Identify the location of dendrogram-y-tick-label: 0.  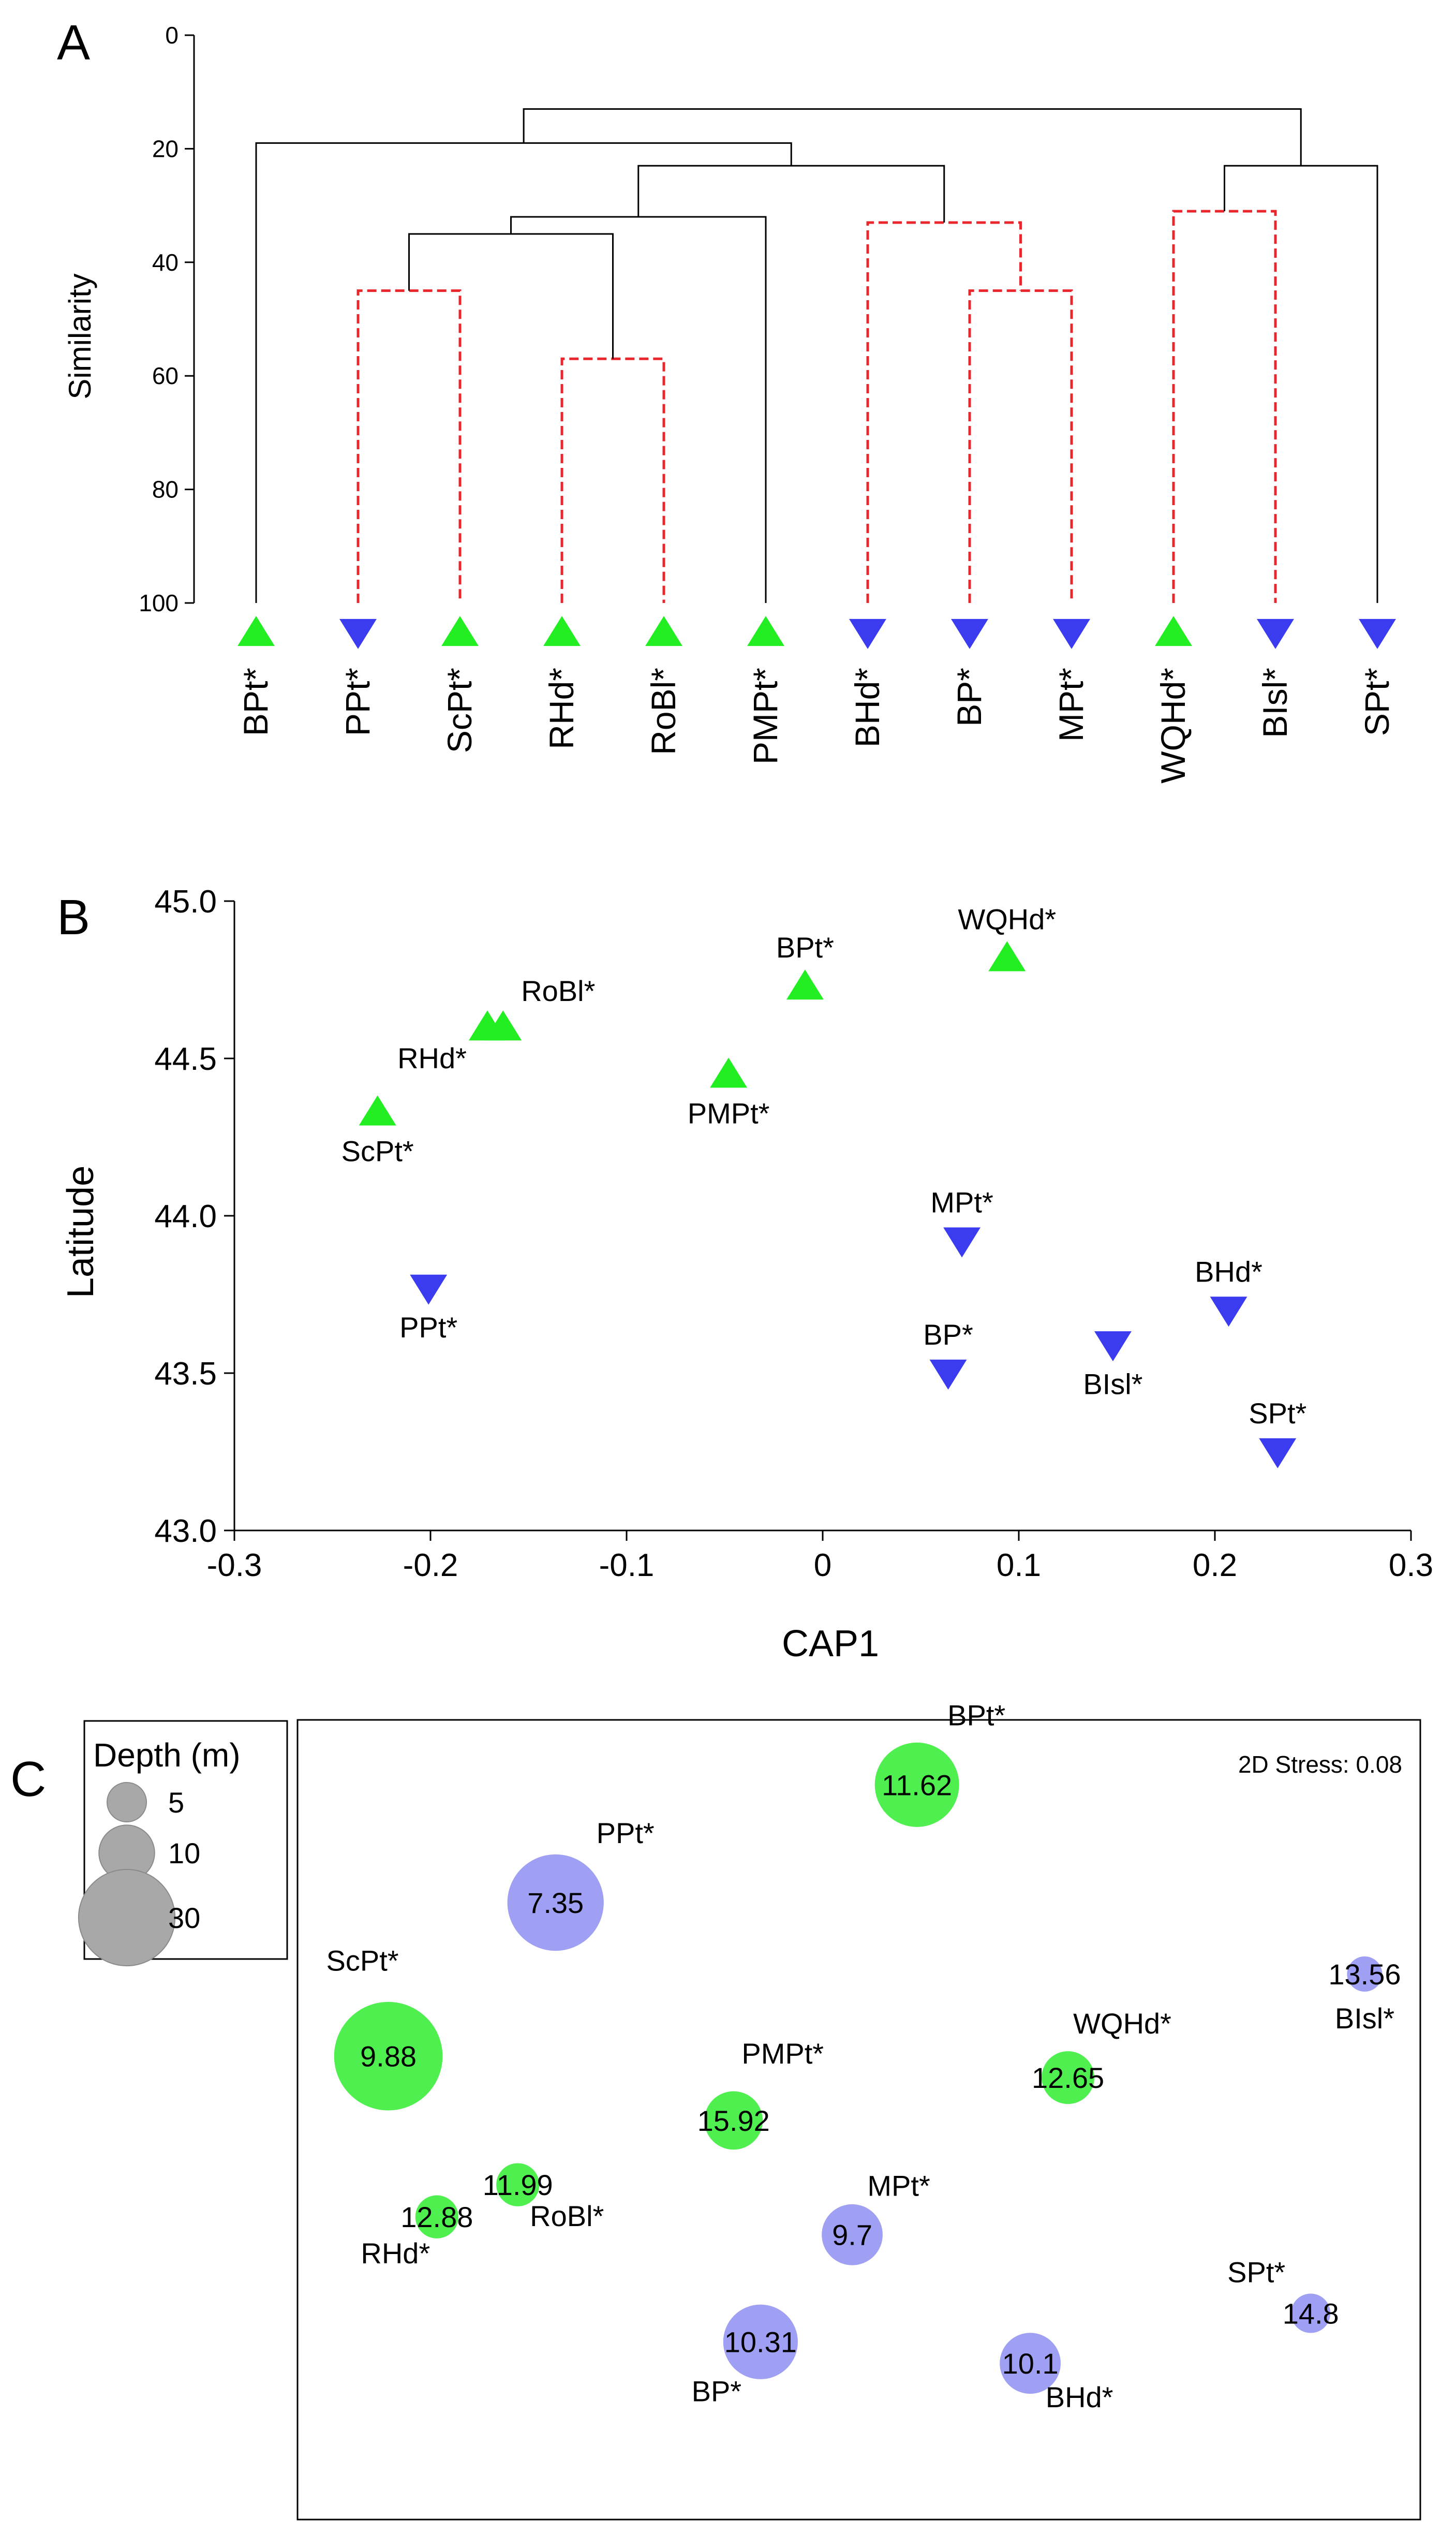
(172, 35).